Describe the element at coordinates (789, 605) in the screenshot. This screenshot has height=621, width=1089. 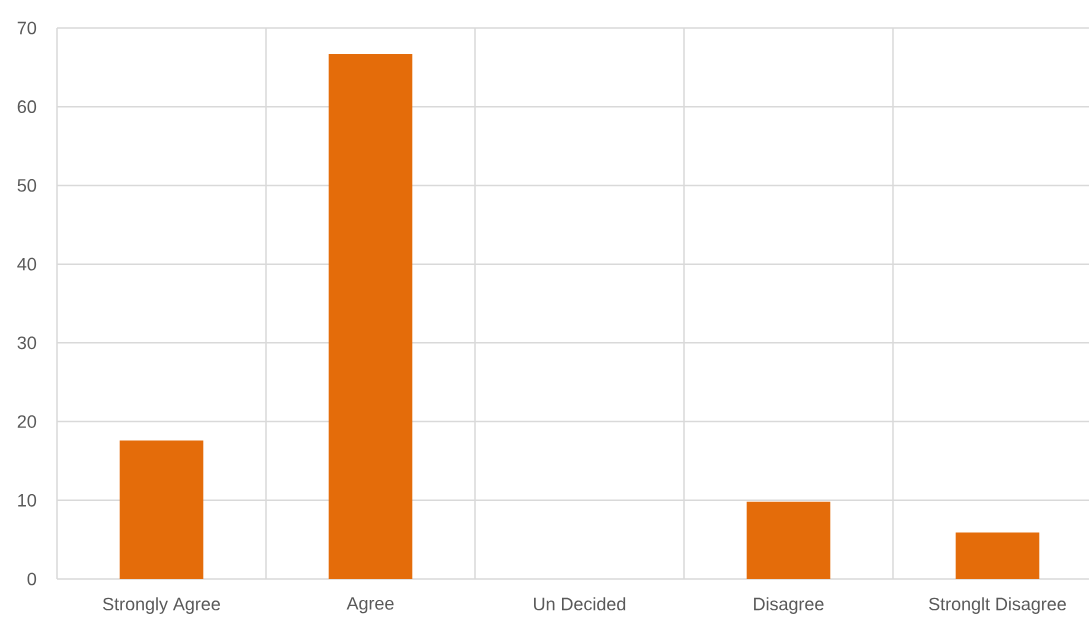
I see `x-tick-label: Disagree` at that location.